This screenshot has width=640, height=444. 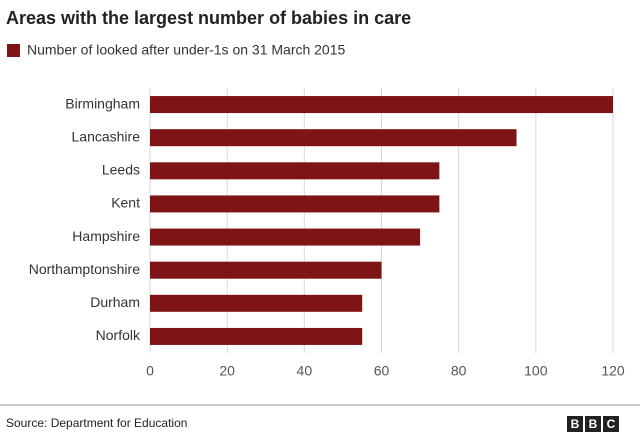 I want to click on y-tick-label: Leeds, so click(x=121, y=170).